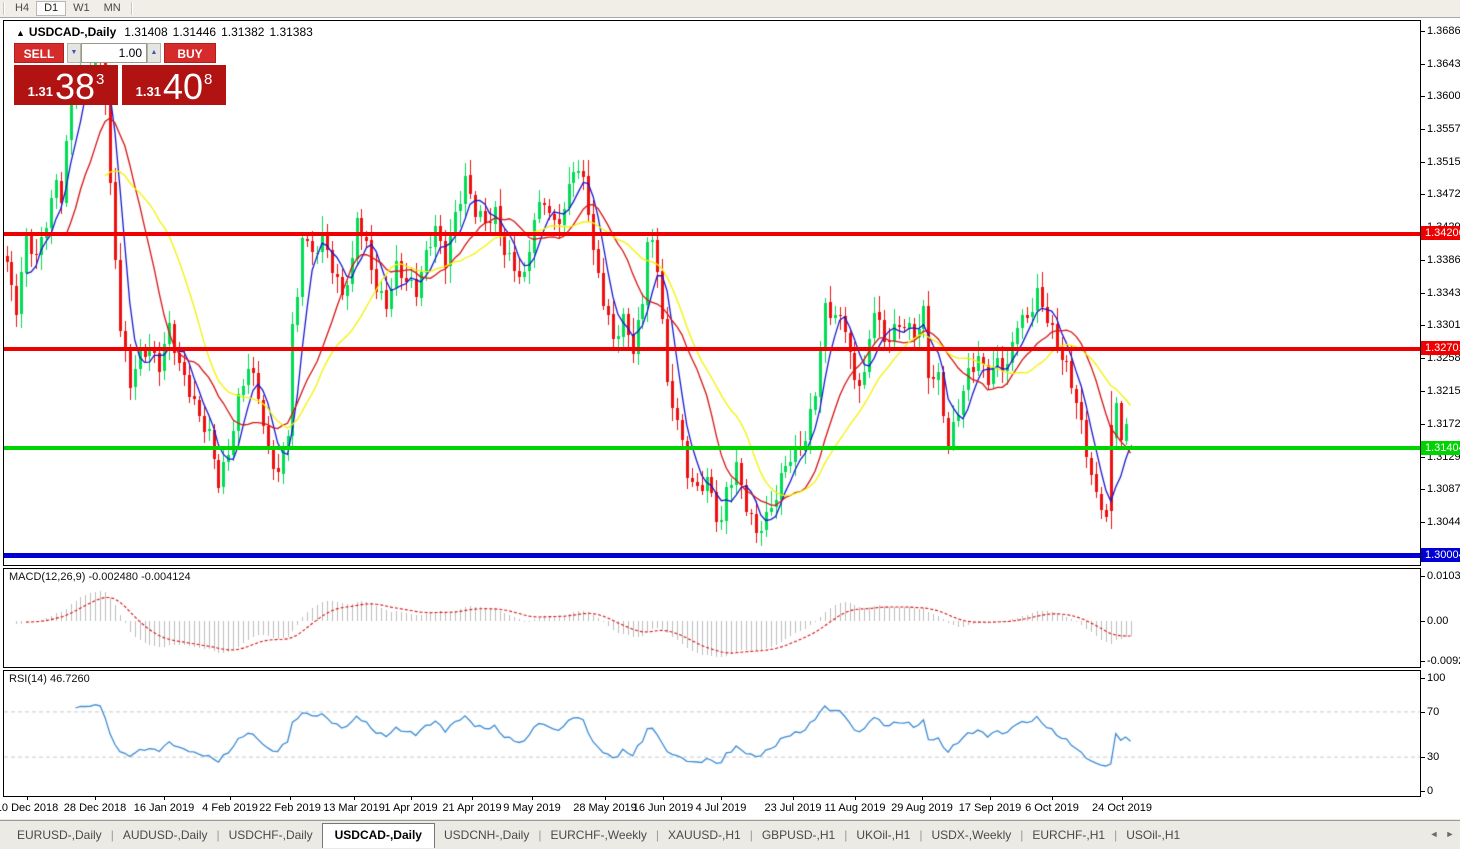  What do you see at coordinates (51, 8) in the screenshot?
I see `timeframe-button-d1: D1` at bounding box center [51, 8].